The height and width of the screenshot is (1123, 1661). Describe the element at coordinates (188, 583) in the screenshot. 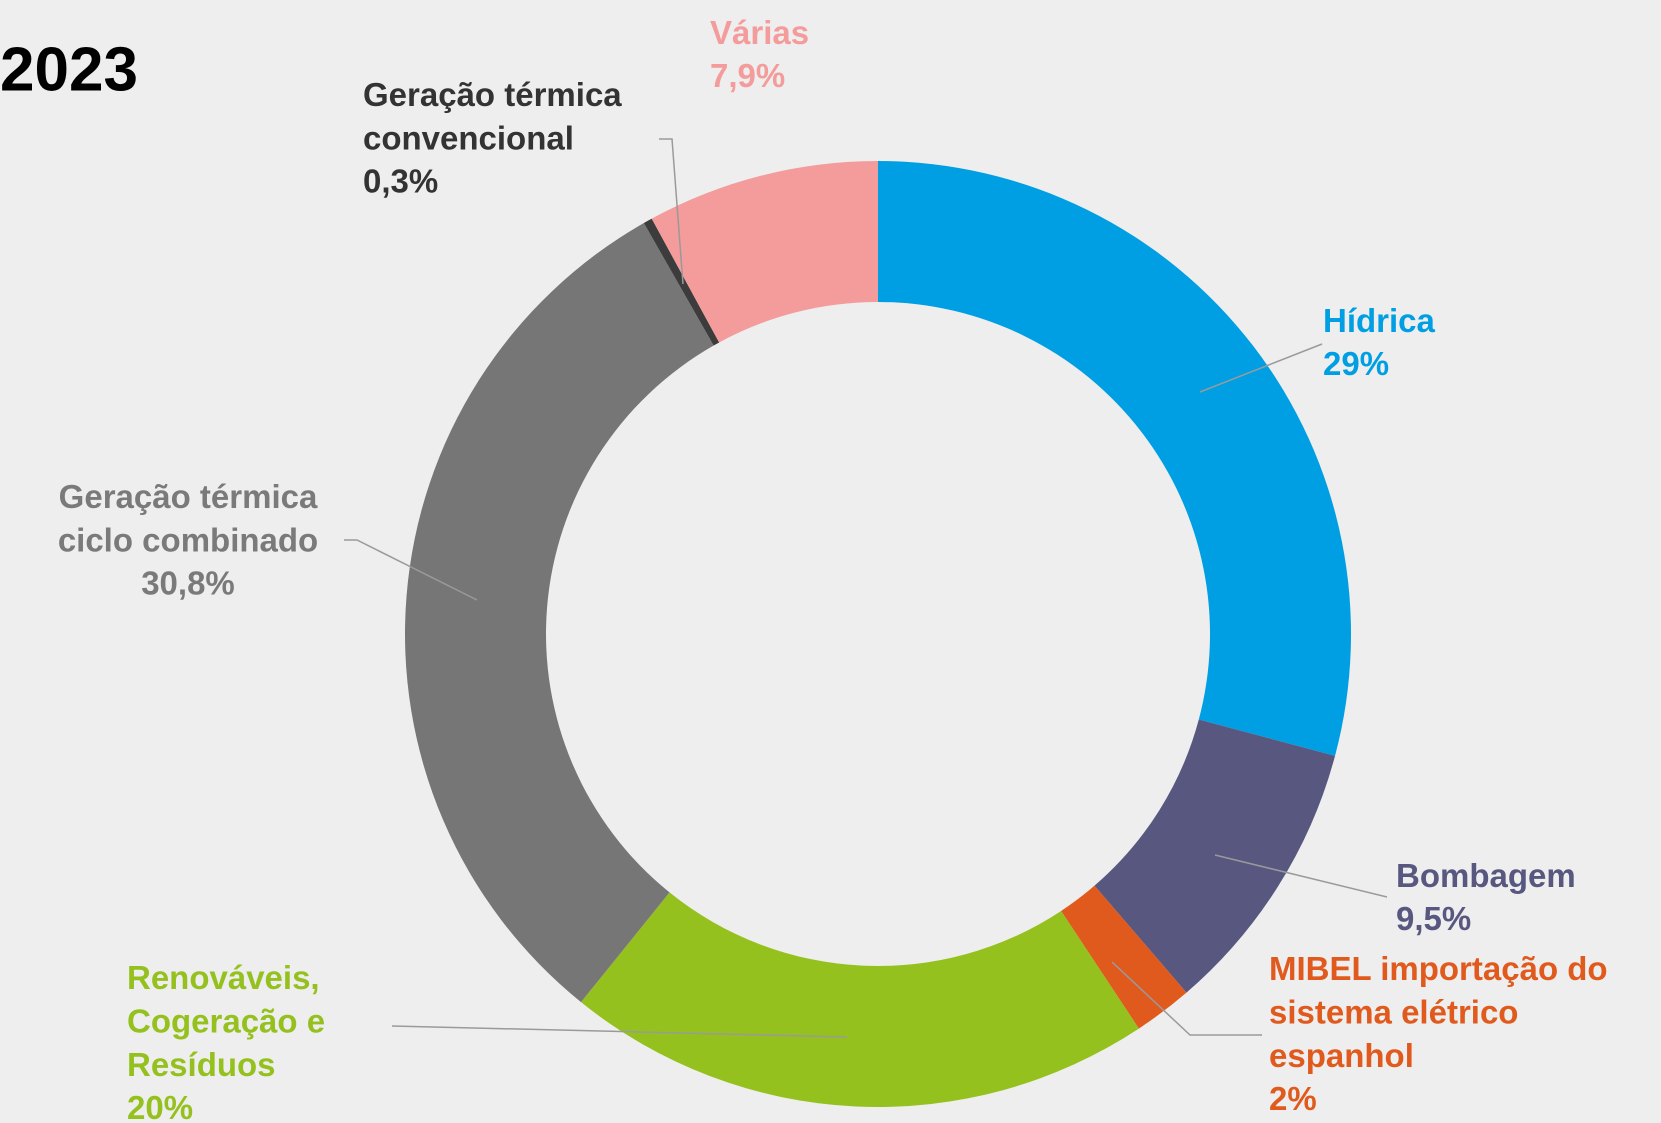

I see `value-label: 30,8%` at that location.